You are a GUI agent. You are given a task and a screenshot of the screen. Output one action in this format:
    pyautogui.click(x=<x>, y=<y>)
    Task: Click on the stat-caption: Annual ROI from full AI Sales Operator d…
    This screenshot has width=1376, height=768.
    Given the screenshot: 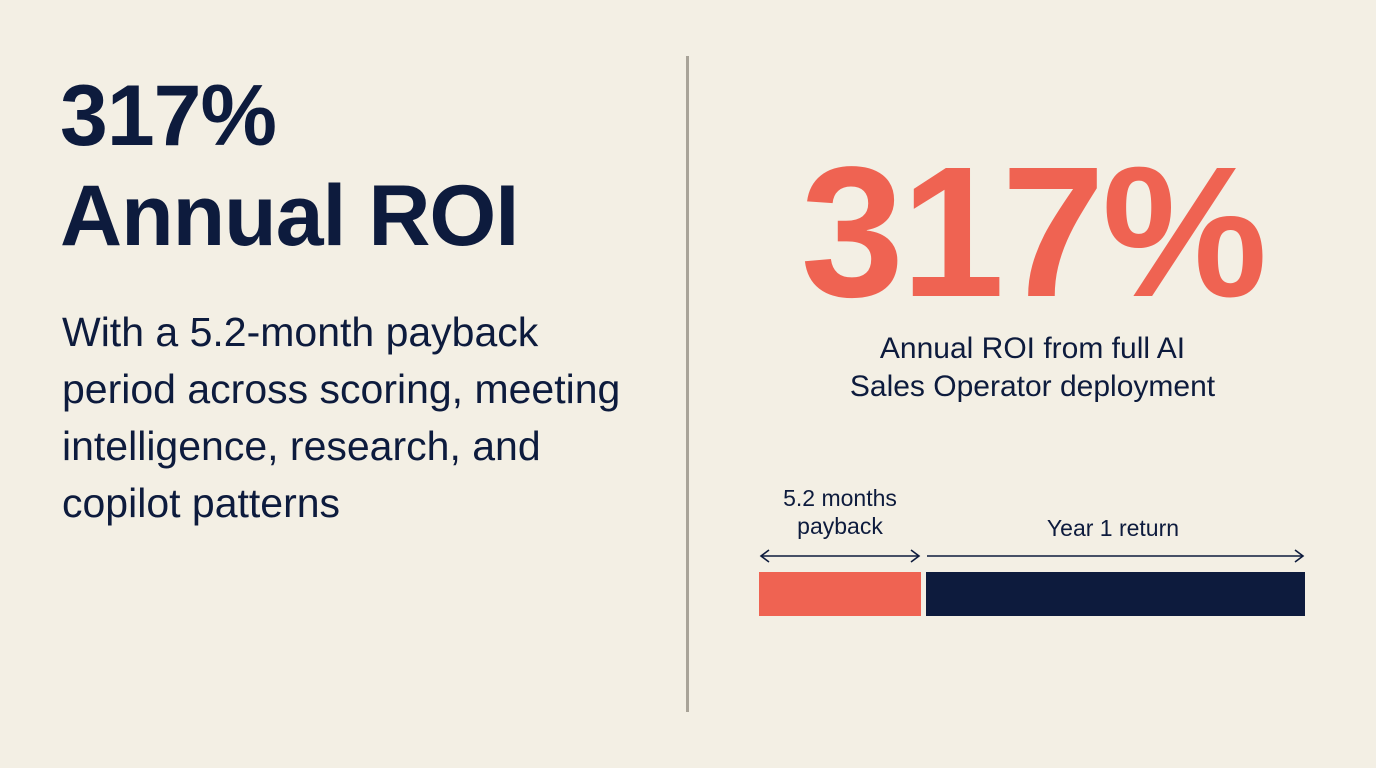 What is the action you would take?
    pyautogui.click(x=1032, y=368)
    